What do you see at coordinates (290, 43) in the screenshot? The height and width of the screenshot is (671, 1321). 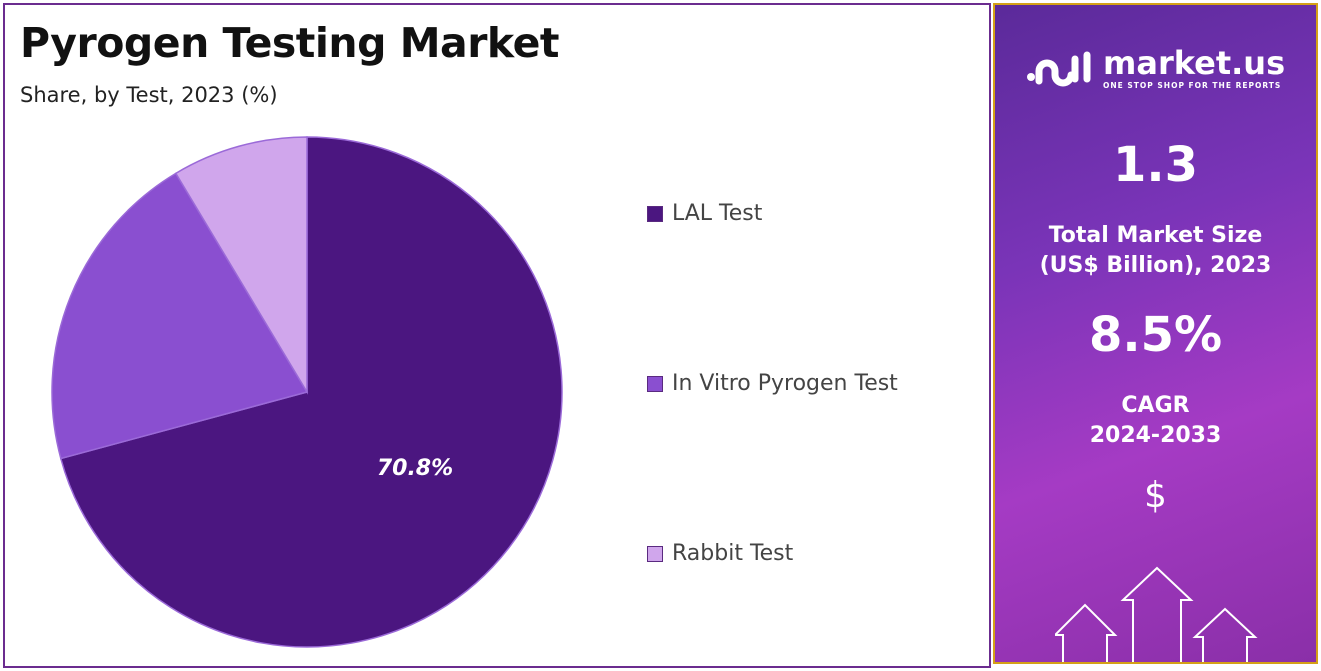 I see `chart-title: Pyrogen Testing Market` at bounding box center [290, 43].